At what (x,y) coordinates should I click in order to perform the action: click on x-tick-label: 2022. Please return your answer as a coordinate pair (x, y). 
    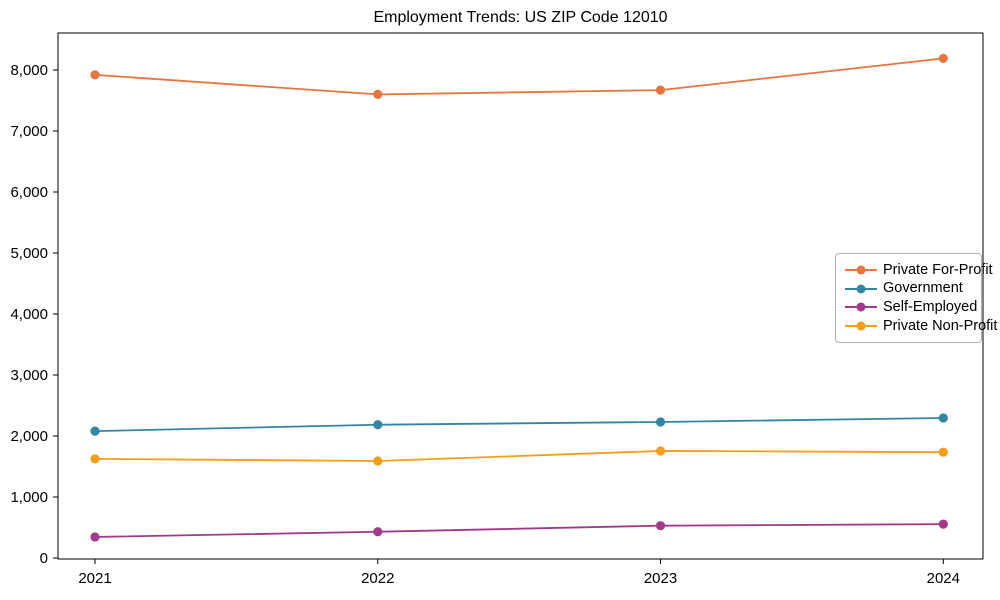
    Looking at the image, I should click on (377, 578).